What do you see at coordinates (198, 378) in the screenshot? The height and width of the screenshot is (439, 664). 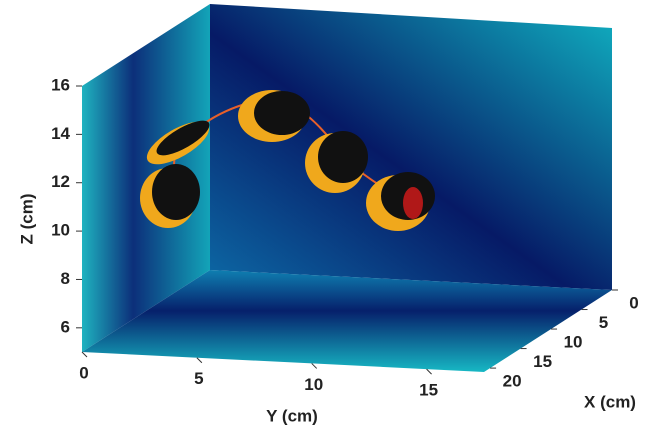 I see `y-tick-label: 5` at bounding box center [198, 378].